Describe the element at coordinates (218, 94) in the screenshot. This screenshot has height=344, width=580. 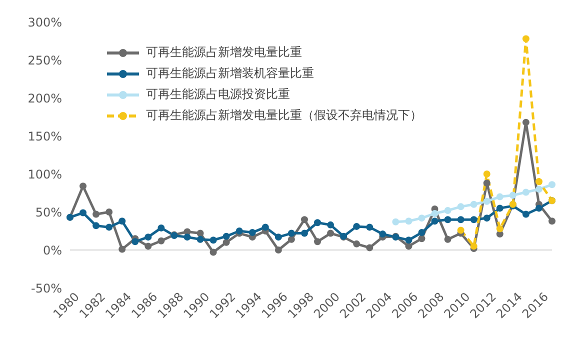
I see `legend-label: 可再生能源占电源投资比重` at that location.